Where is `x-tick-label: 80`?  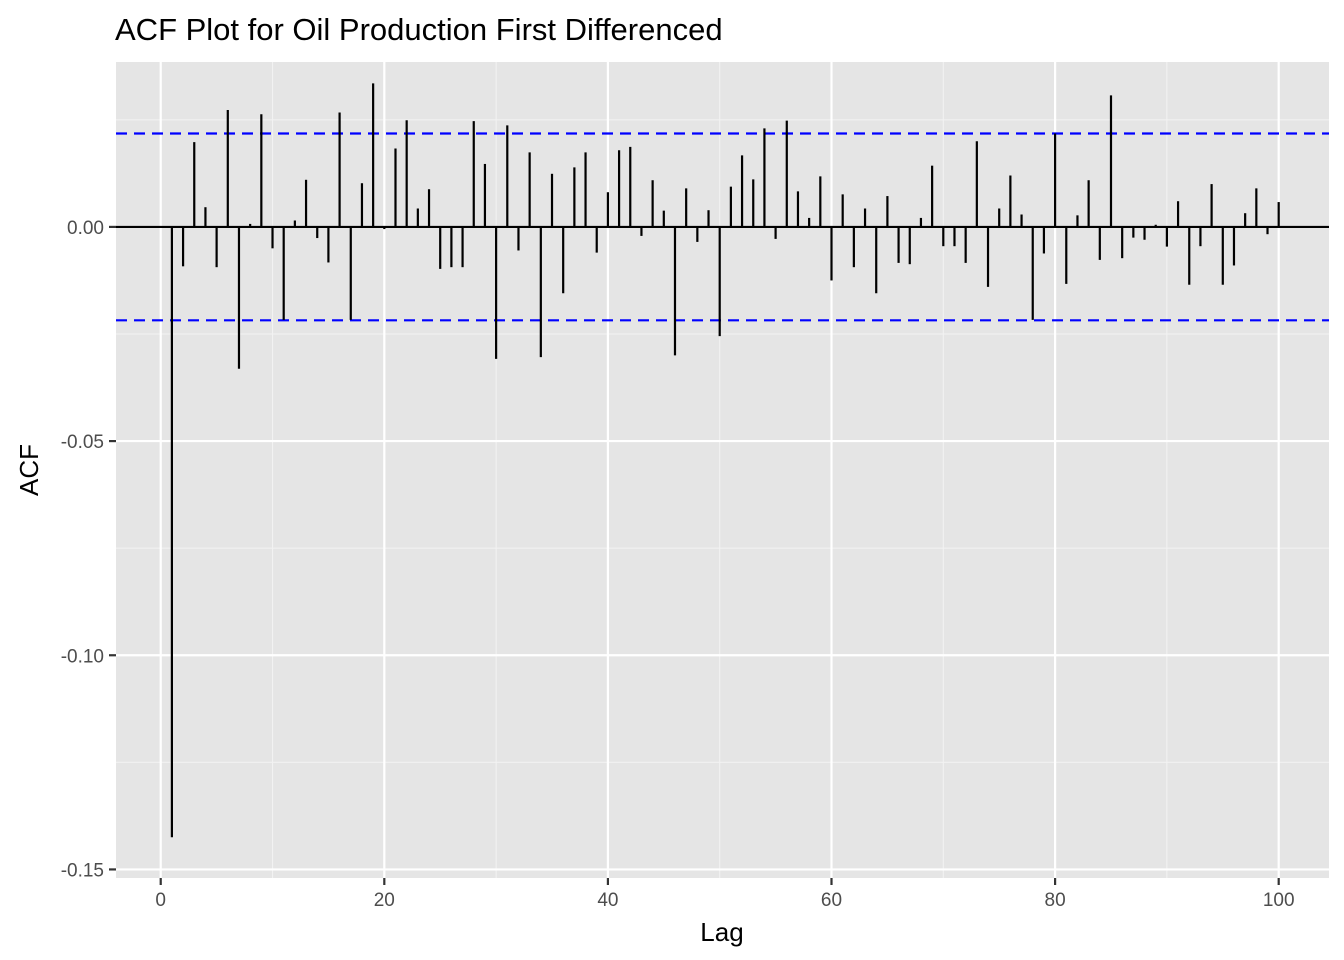 x-tick-label: 80 is located at coordinates (1055, 900).